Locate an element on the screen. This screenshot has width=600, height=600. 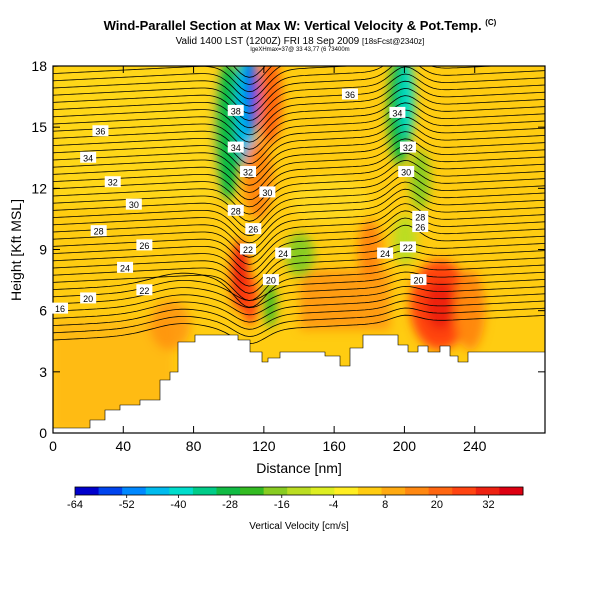
y-tick-label: 0 is located at coordinates (43, 433).